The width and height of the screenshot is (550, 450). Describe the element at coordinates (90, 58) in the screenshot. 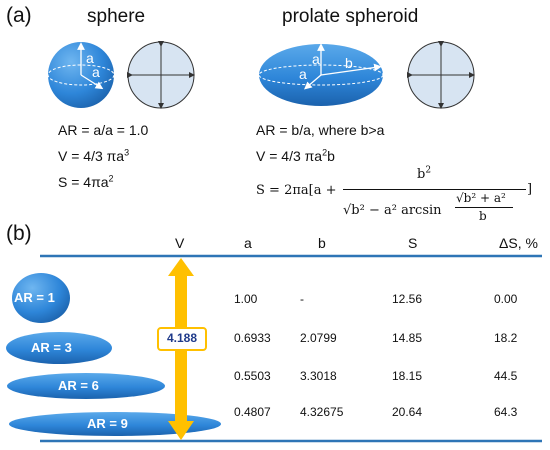

I see `sphere-axis-label-1: a` at that location.